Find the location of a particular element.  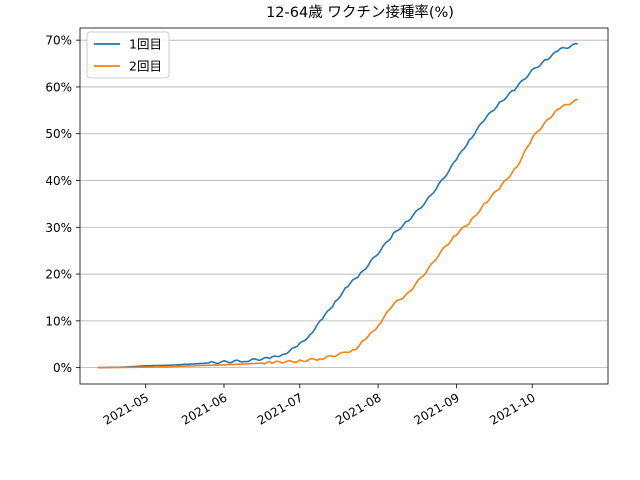

legend-label: 2回目 is located at coordinates (145, 66).